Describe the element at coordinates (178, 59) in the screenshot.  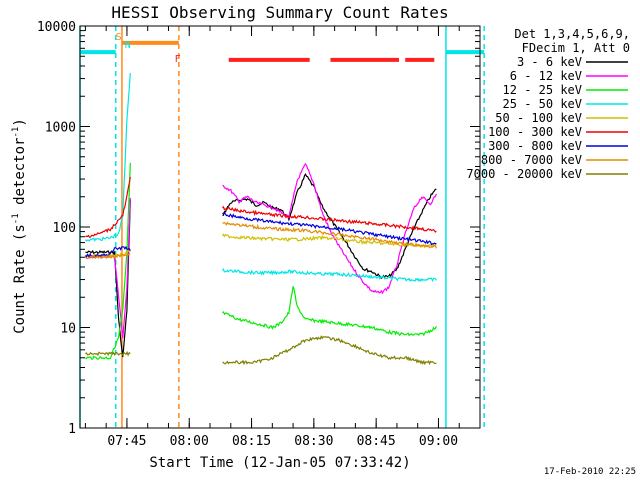
I see `flag-letter-f: F` at that location.